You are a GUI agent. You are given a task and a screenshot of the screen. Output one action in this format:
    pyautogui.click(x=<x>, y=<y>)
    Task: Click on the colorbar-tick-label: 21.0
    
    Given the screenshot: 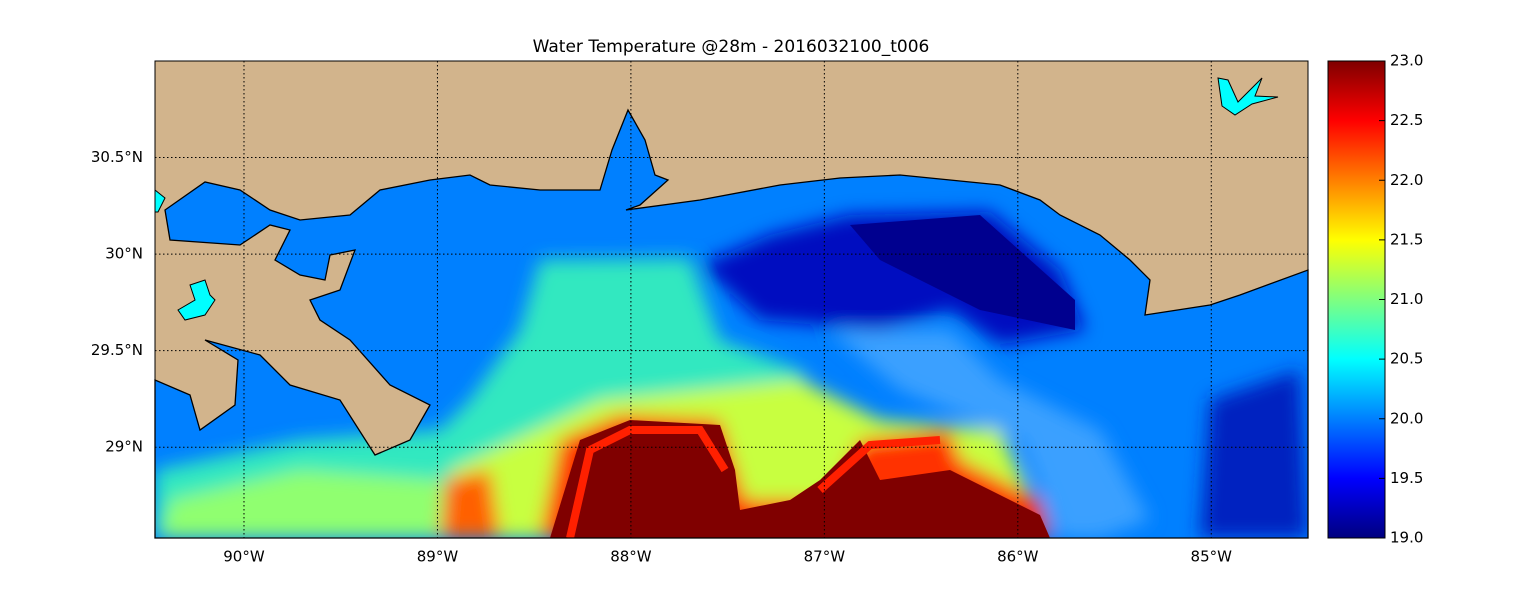 What is the action you would take?
    pyautogui.click(x=1406, y=299)
    